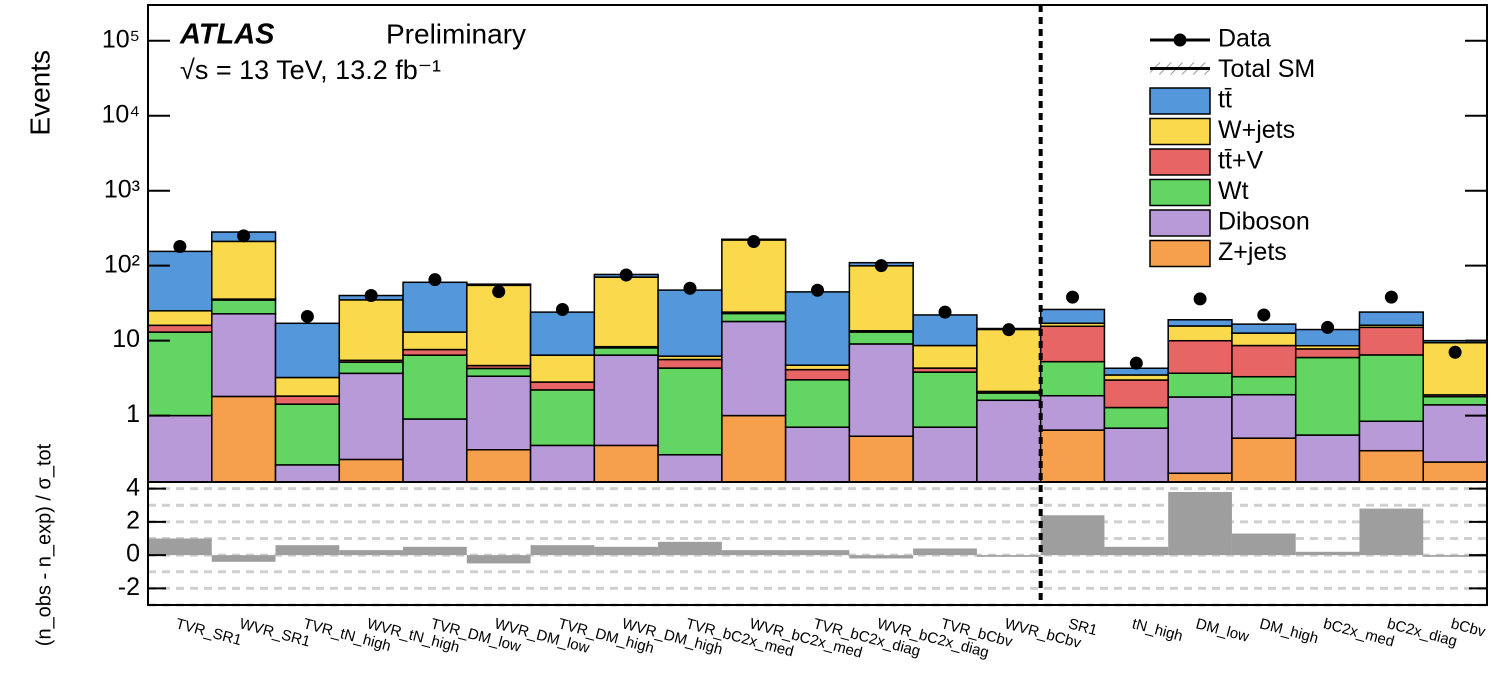 The image size is (1499, 686). Describe the element at coordinates (275, 632) in the screenshot. I see `x-tick-label: WVR_SR1` at that location.